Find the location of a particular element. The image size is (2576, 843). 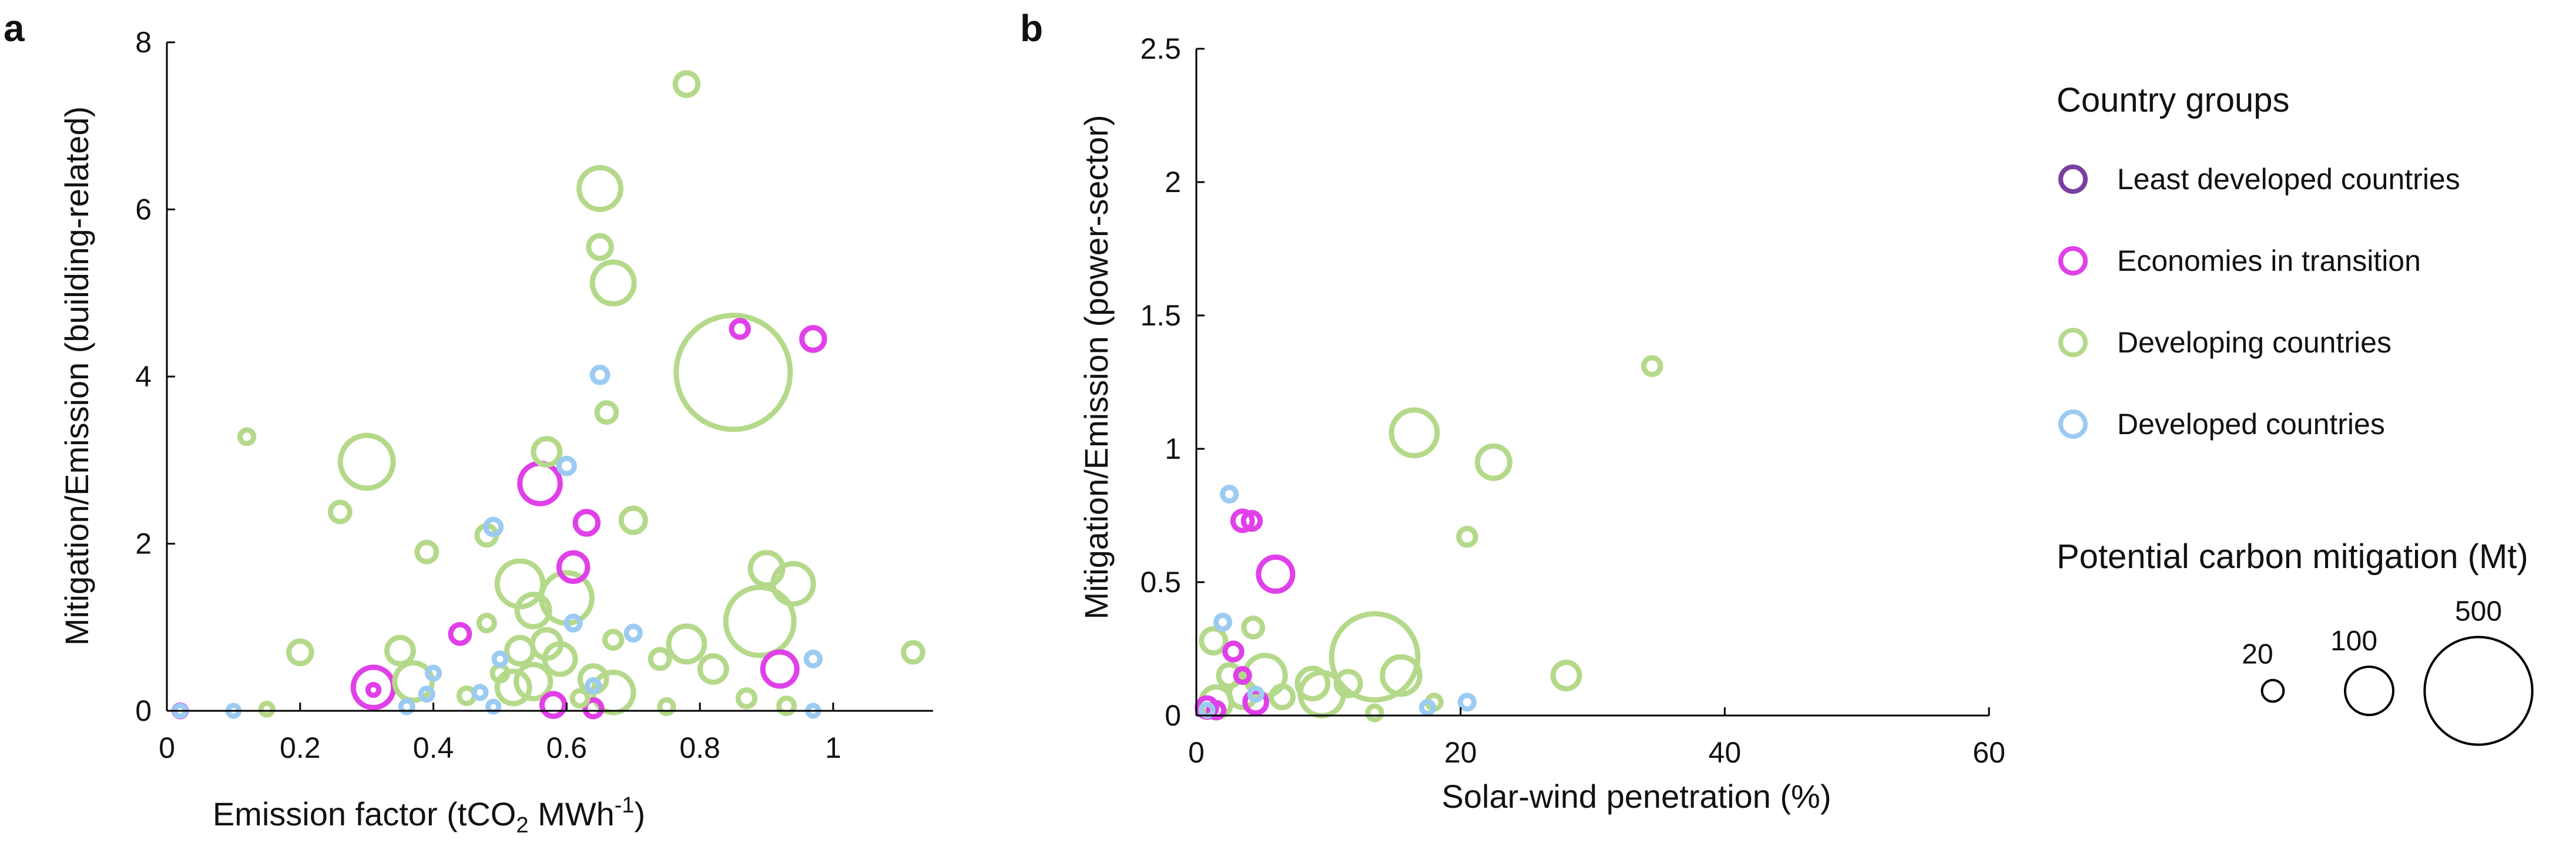

y-tick-label: 0.5 is located at coordinates (1160, 582).